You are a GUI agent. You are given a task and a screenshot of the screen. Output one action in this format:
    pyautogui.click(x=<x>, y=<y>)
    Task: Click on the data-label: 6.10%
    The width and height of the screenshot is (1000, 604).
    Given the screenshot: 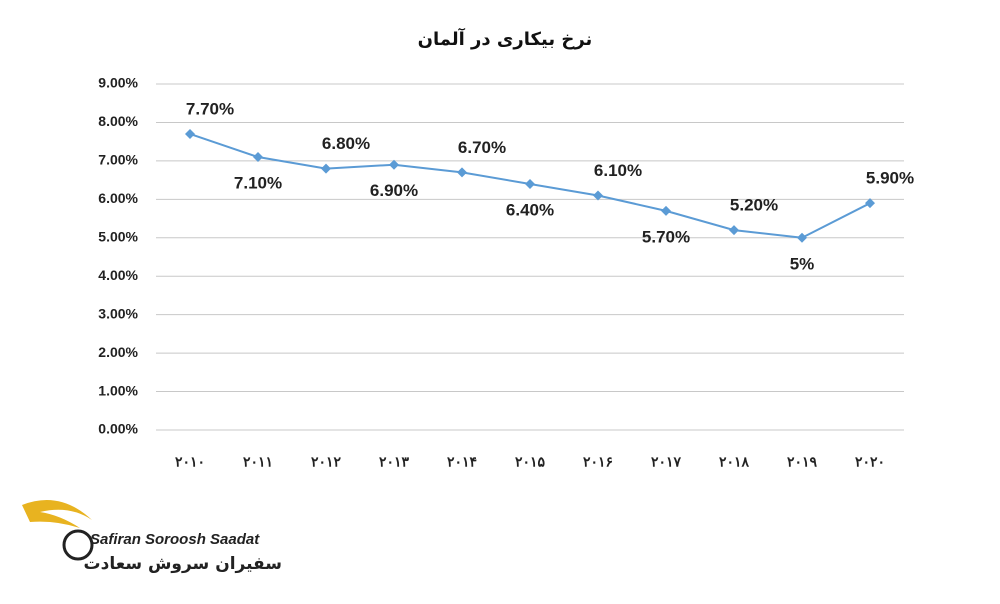 What is the action you would take?
    pyautogui.click(x=618, y=170)
    